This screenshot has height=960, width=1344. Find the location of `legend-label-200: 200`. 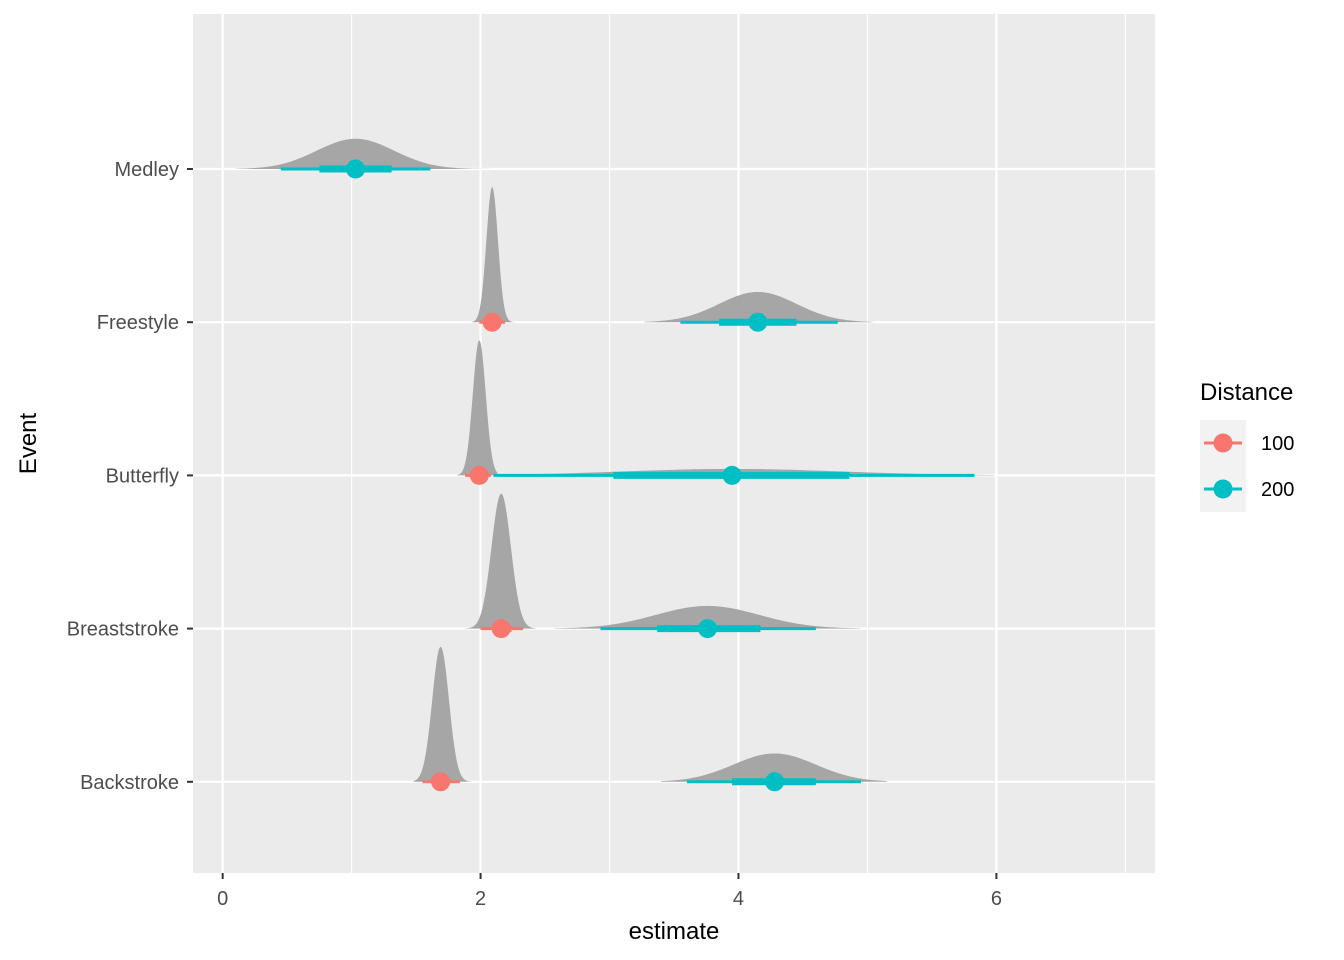

legend-label-200: 200 is located at coordinates (1277, 490).